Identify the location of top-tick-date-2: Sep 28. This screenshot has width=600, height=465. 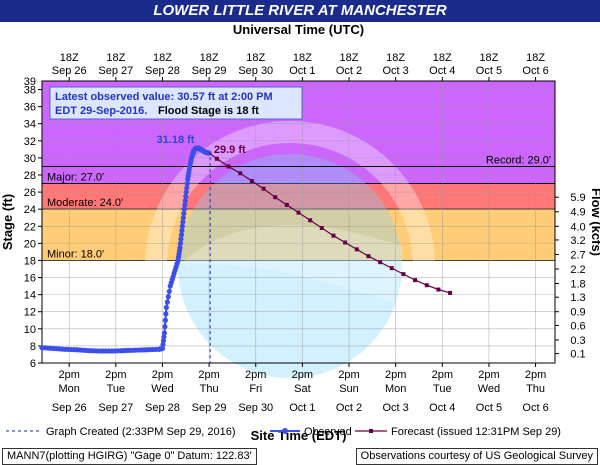
(162, 71).